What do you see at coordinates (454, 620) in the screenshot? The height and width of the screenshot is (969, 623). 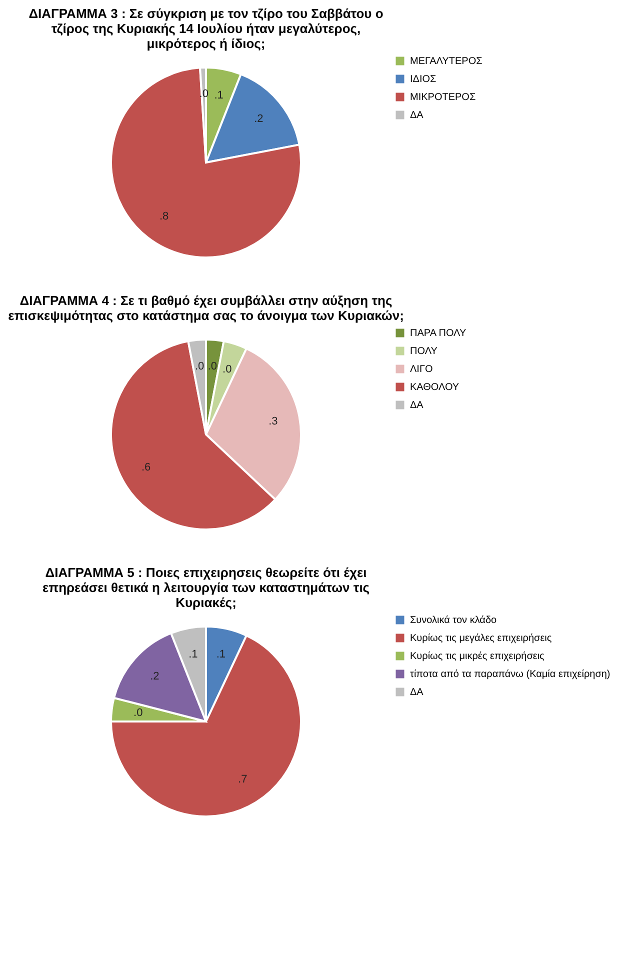 I see `legend-label: Συνολικά τον κλάδο` at bounding box center [454, 620].